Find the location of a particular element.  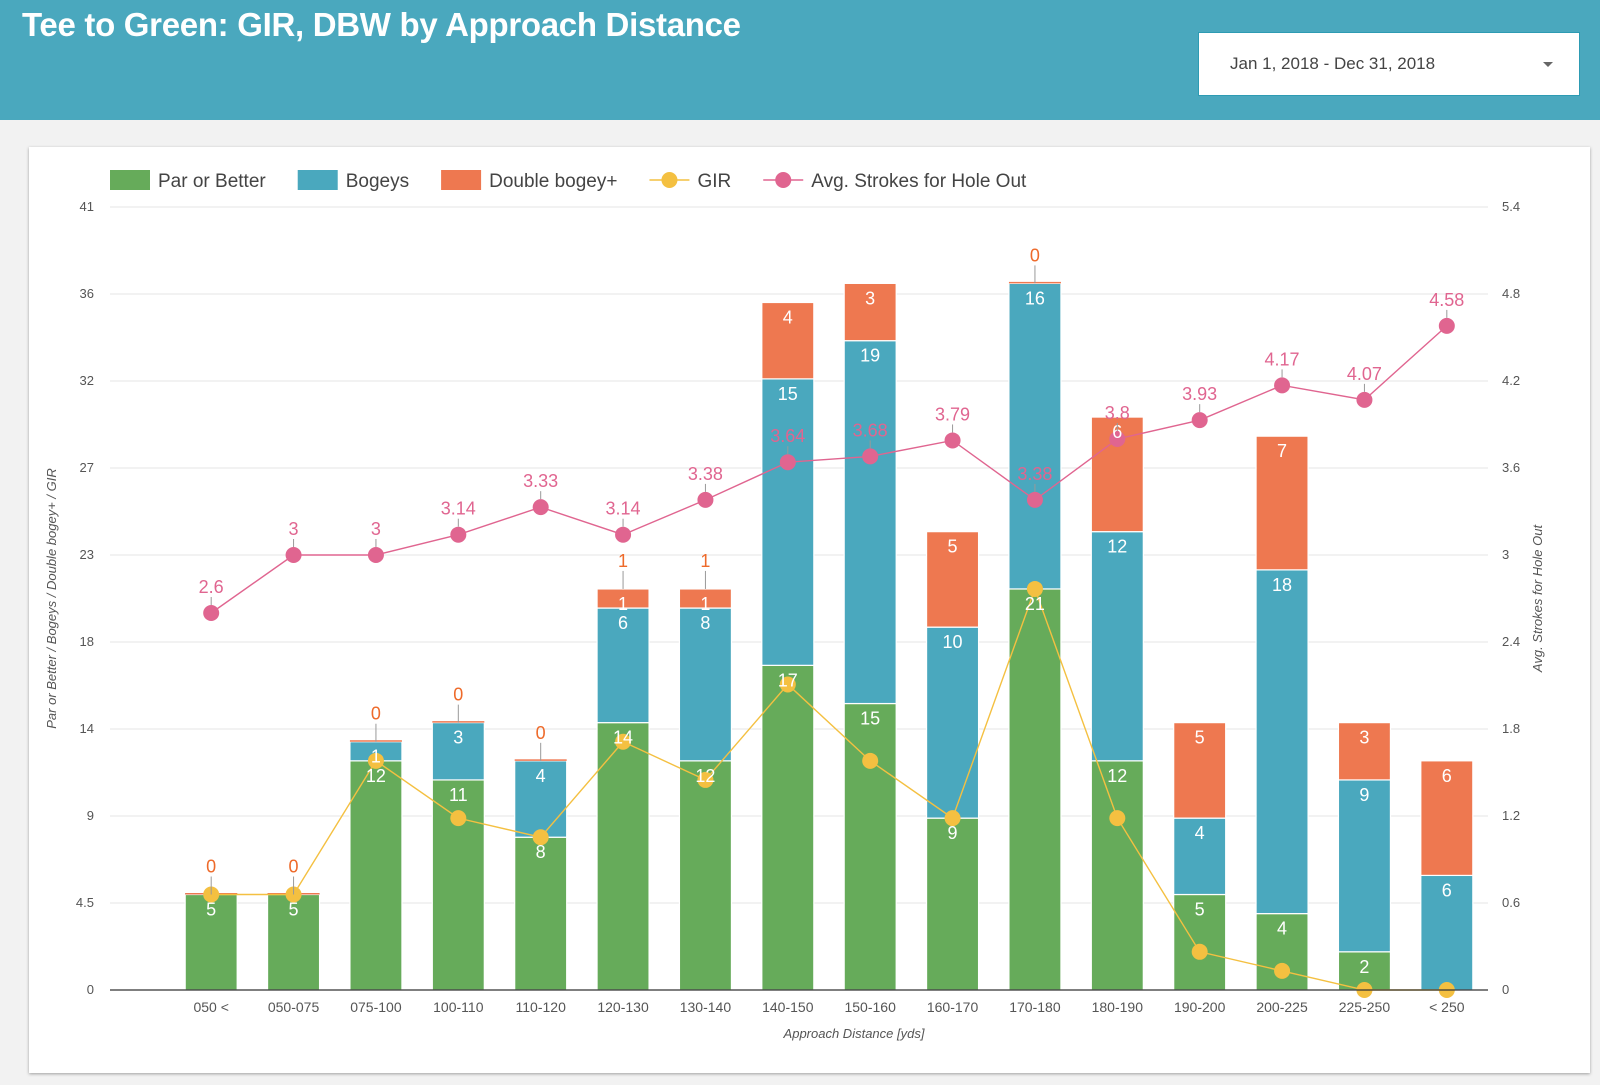

bar-value-label: 15 is located at coordinates (870, 719).